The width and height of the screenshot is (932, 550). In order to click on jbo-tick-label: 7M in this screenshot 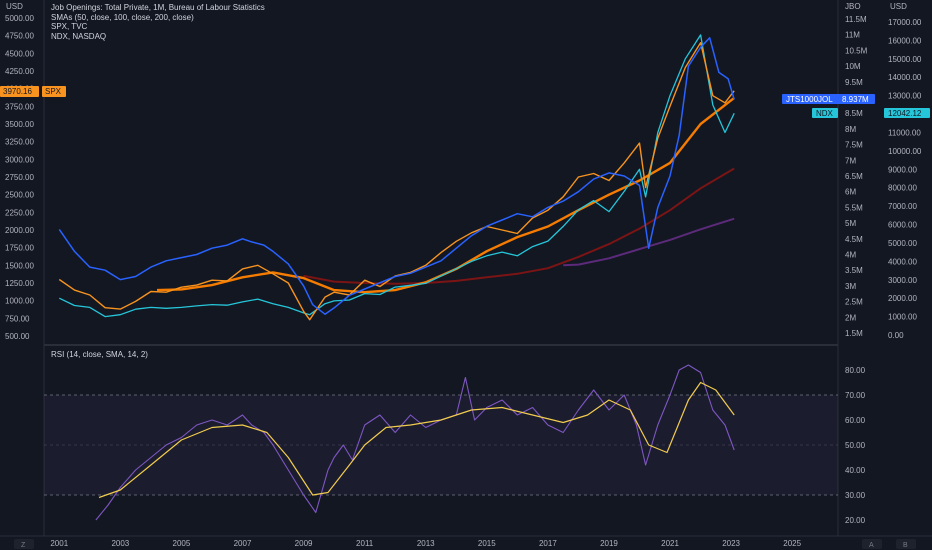, I will do `click(850, 160)`.